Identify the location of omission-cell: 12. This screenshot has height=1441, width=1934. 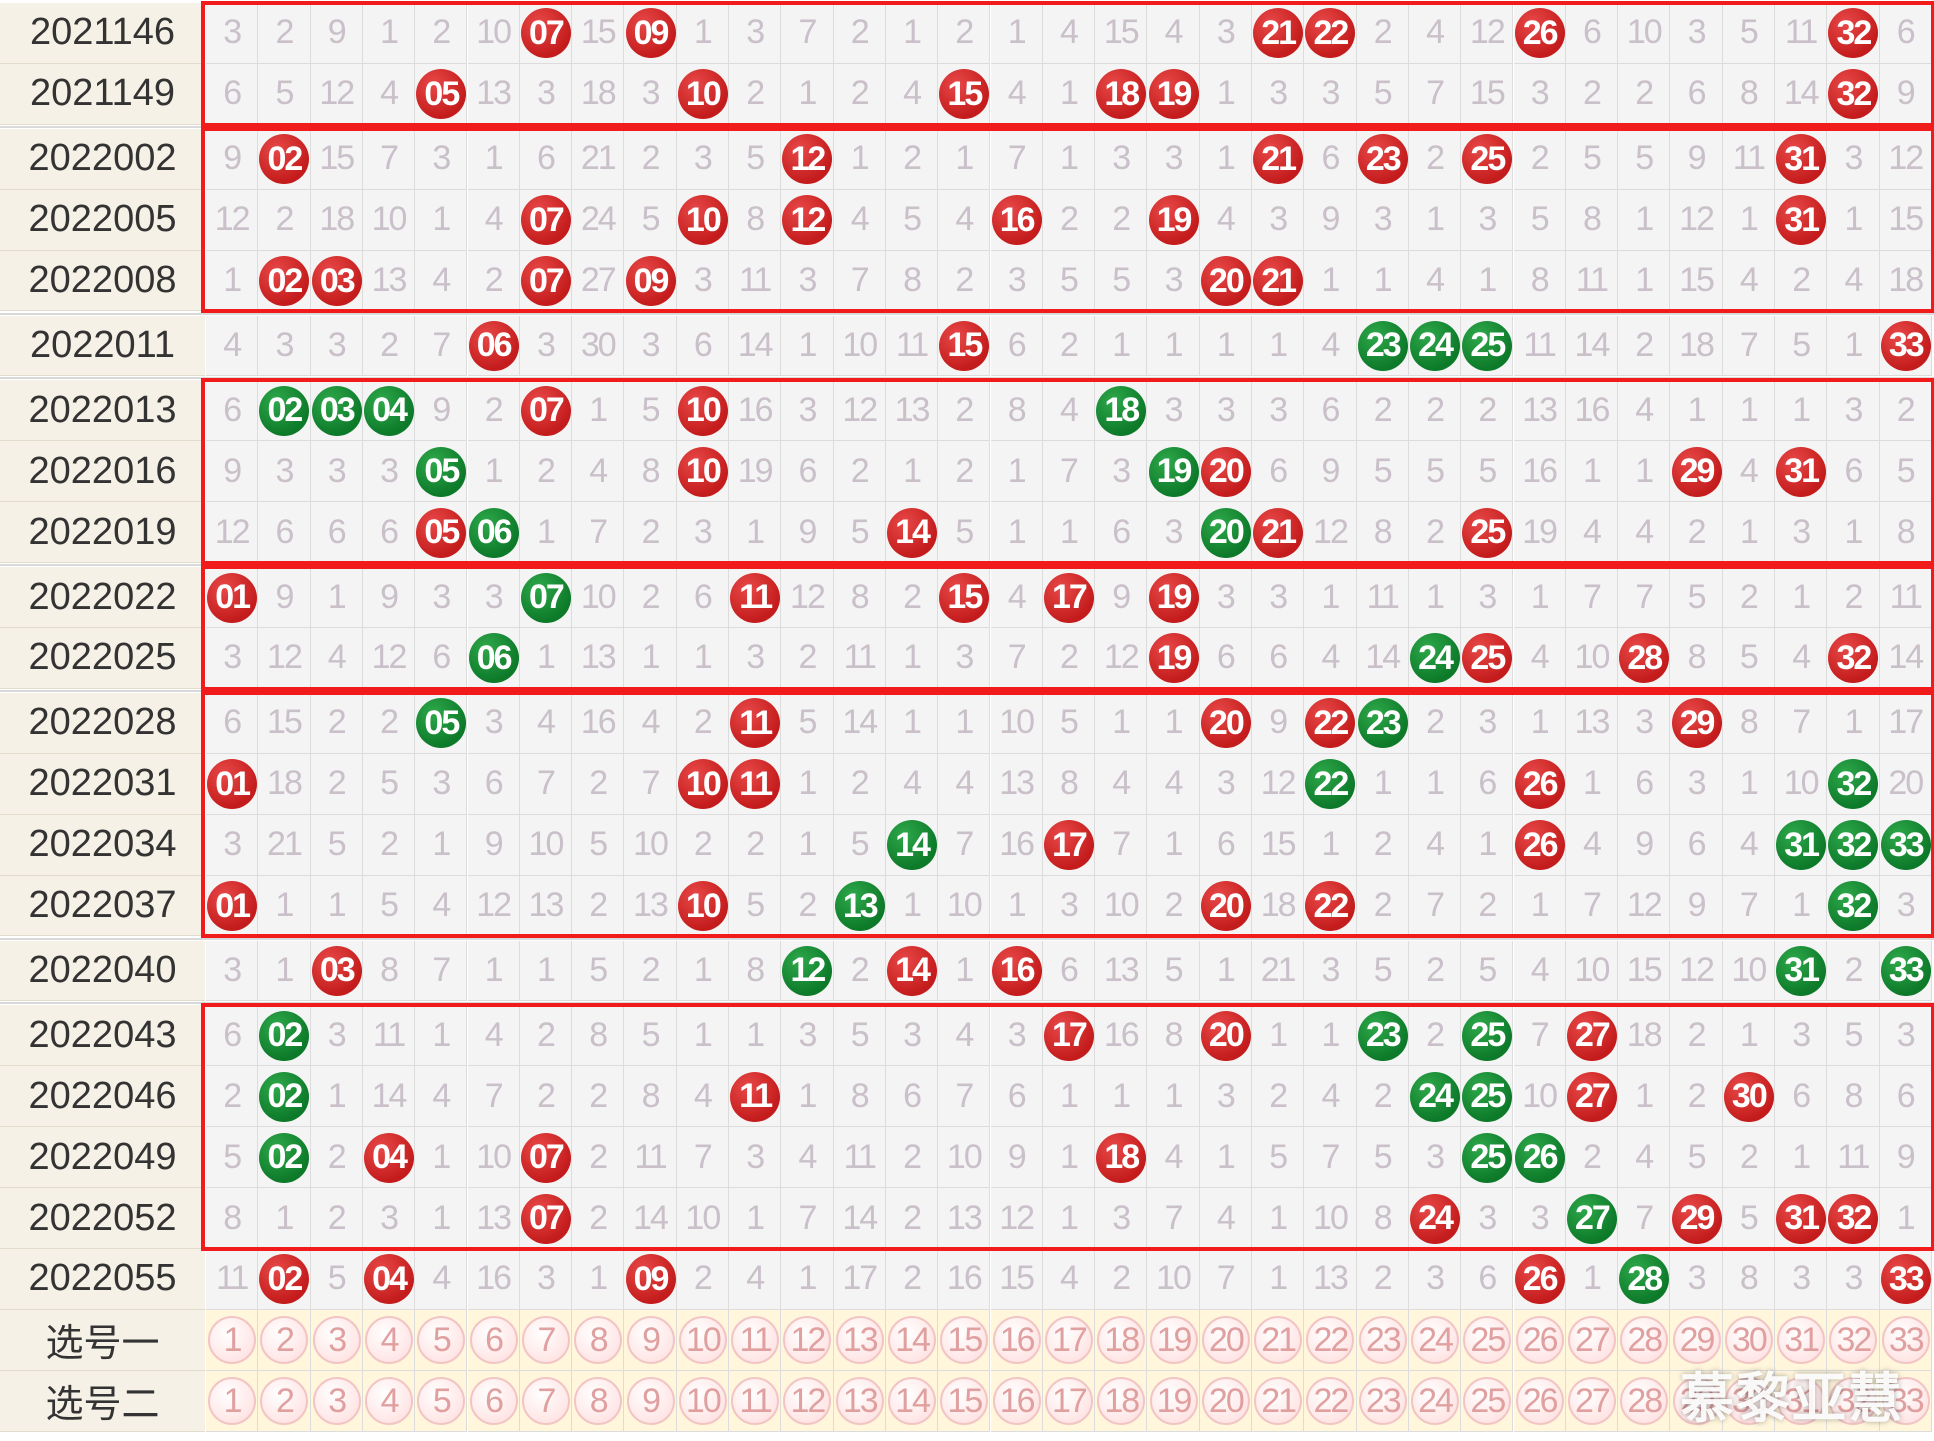
(336, 94).